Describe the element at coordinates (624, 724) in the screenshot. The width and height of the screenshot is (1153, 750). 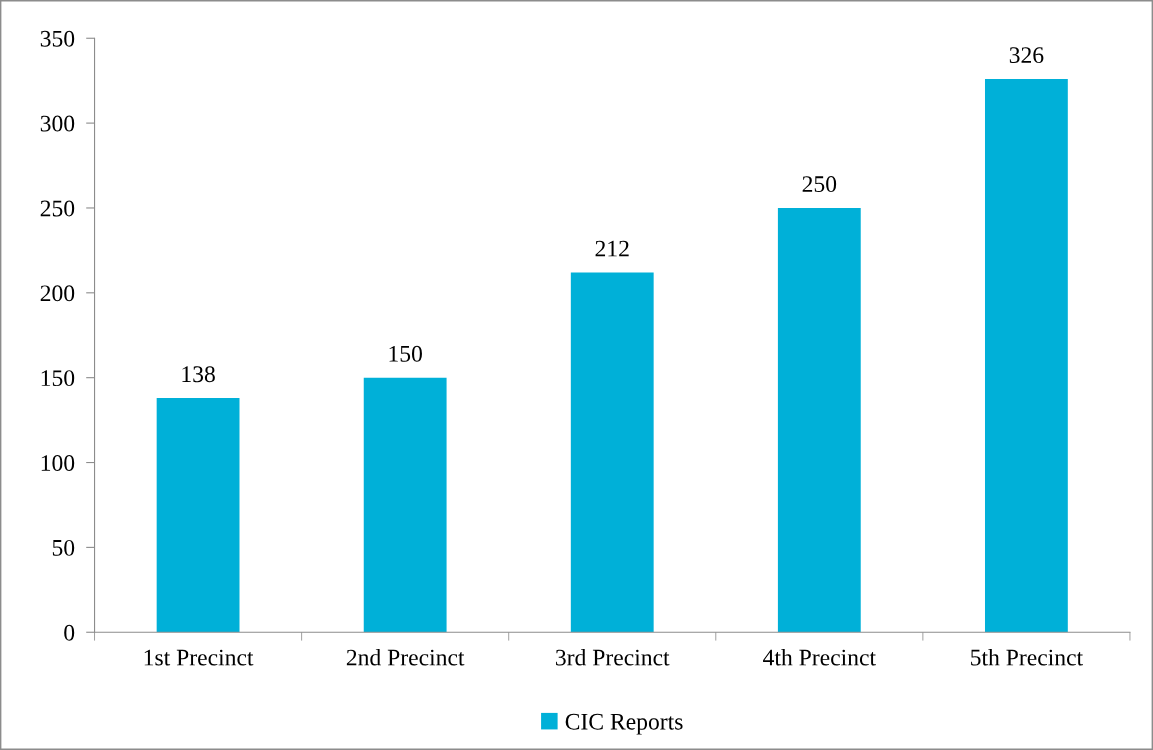
I see `legend-label: CIC Reports` at that location.